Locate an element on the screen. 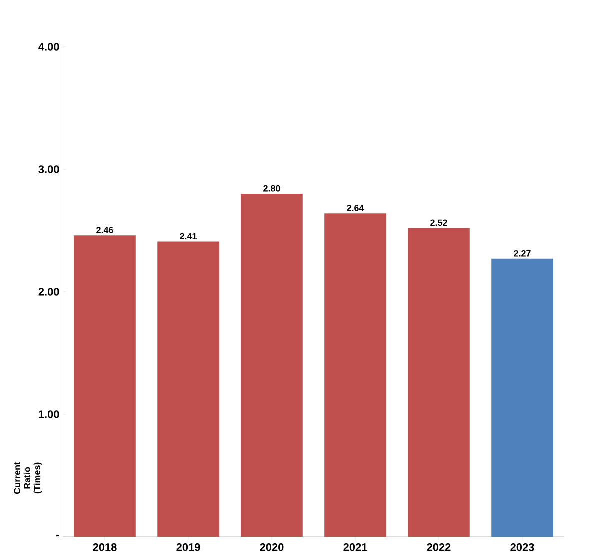 This screenshot has height=554, width=606. y-tick-label: - is located at coordinates (58, 536).